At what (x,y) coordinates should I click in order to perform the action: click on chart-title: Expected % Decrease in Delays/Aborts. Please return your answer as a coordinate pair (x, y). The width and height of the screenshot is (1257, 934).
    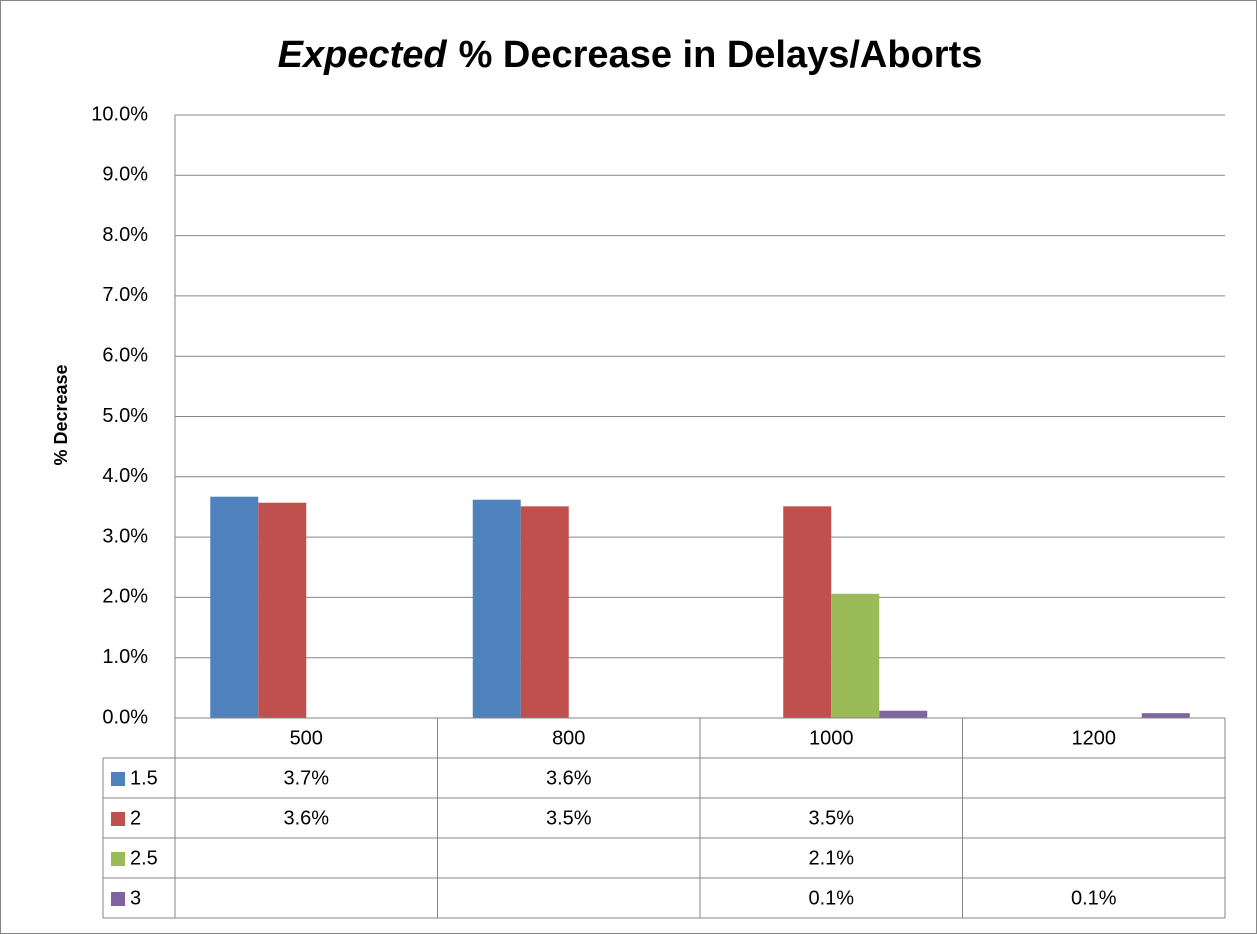
    Looking at the image, I should click on (630, 55).